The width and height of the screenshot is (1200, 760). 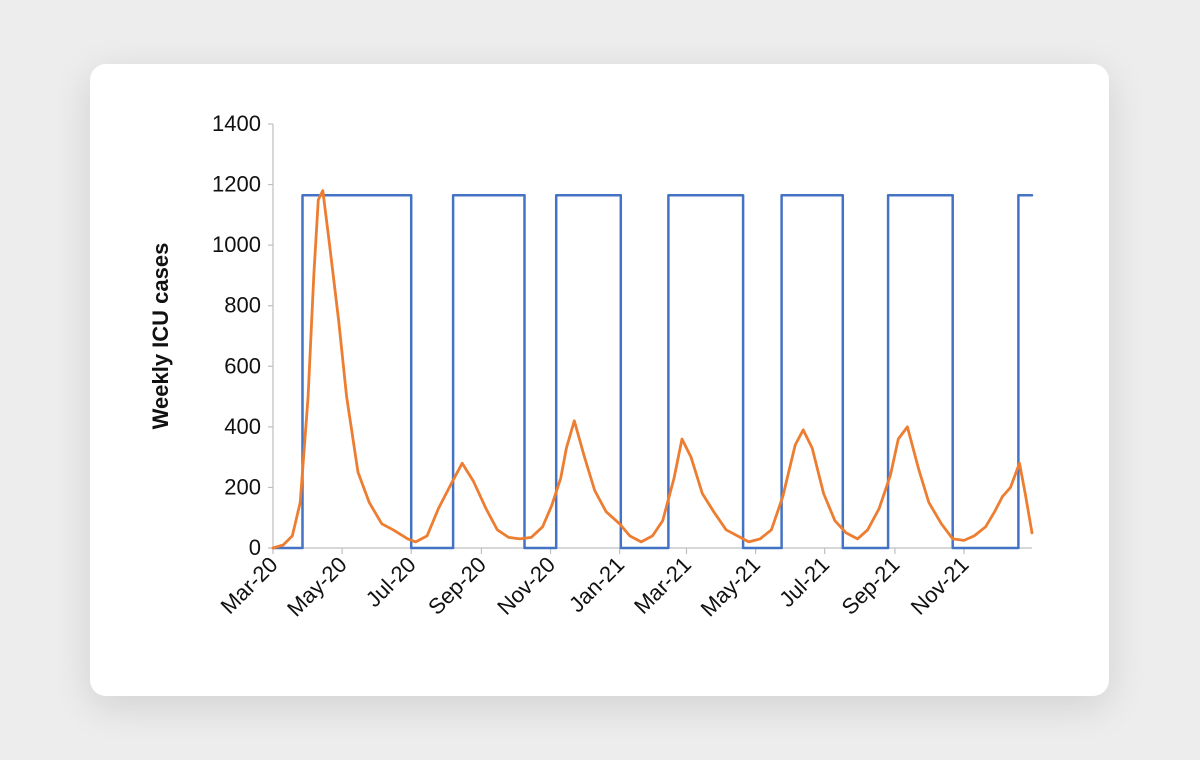 I want to click on x-tick-label: Nov-20, so click(x=526, y=586).